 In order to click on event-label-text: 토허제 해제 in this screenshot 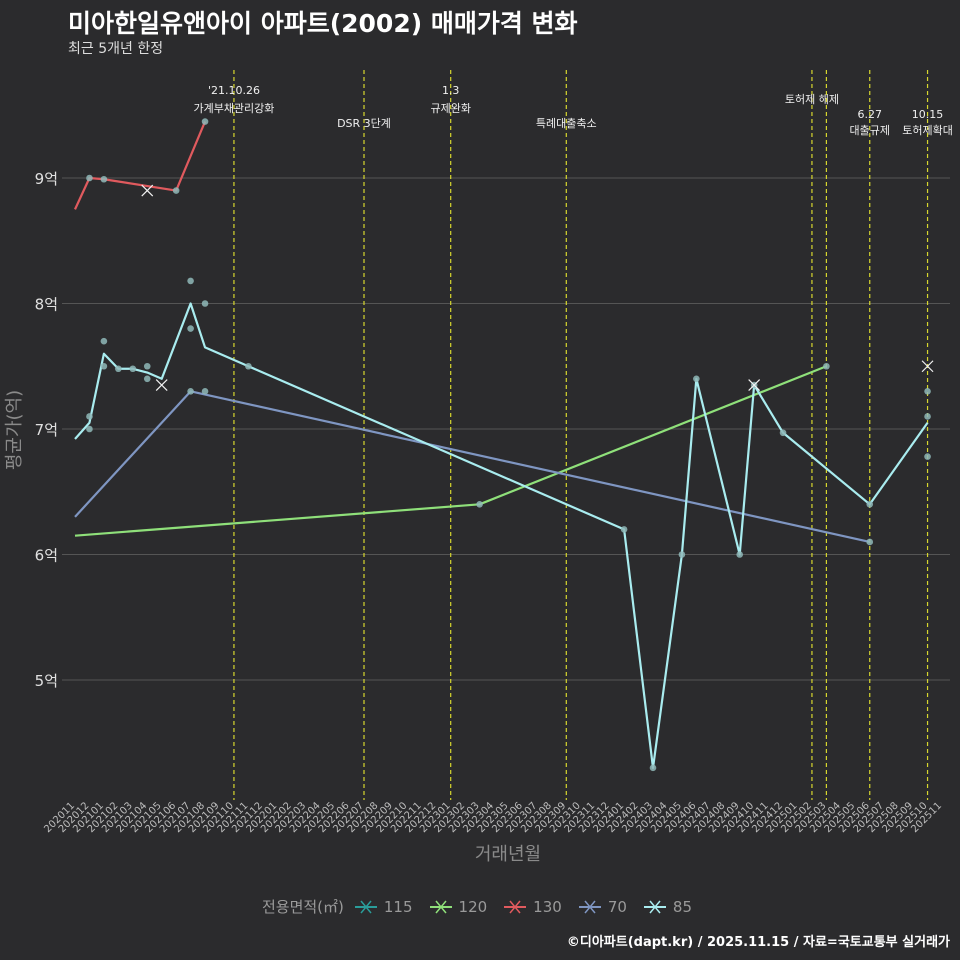, I will do `click(812, 99)`.